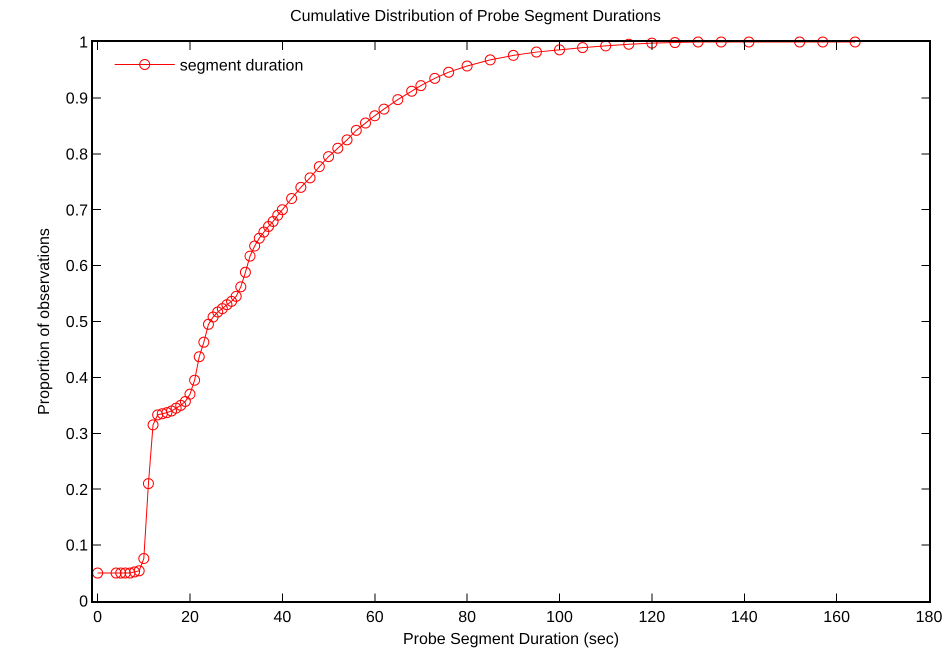 The width and height of the screenshot is (951, 664). What do you see at coordinates (475, 17) in the screenshot?
I see `chart-title: Cumulative Distribution of Probe Segment Durations` at bounding box center [475, 17].